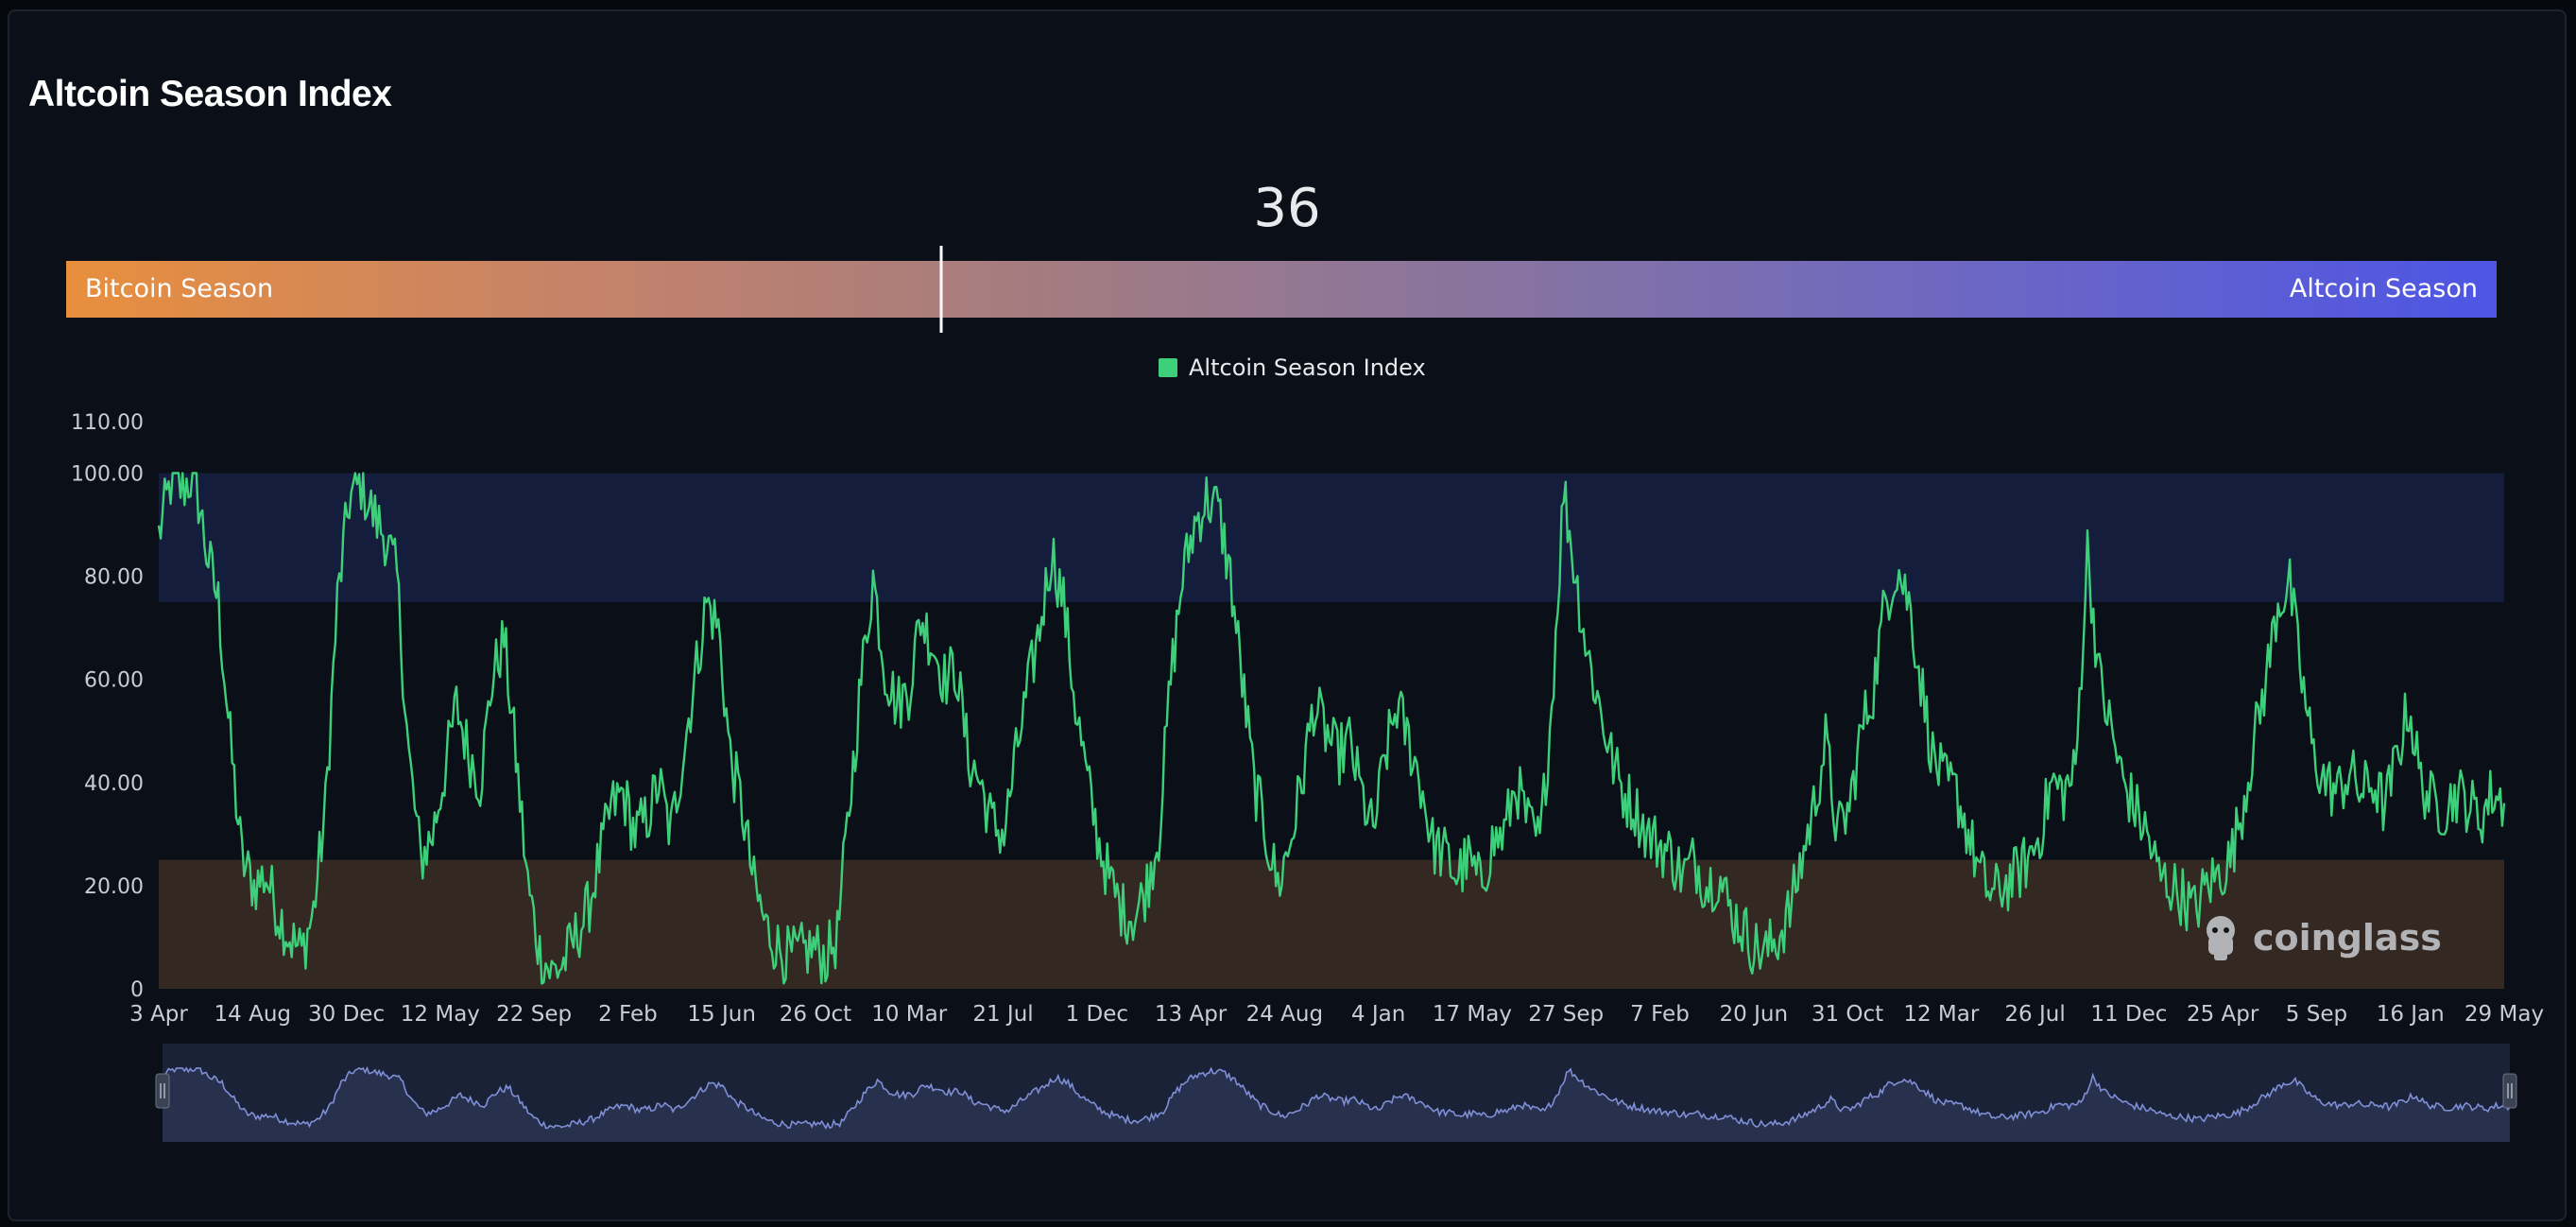 Image resolution: width=2576 pixels, height=1227 pixels. I want to click on navigator-area, so click(1336, 1104).